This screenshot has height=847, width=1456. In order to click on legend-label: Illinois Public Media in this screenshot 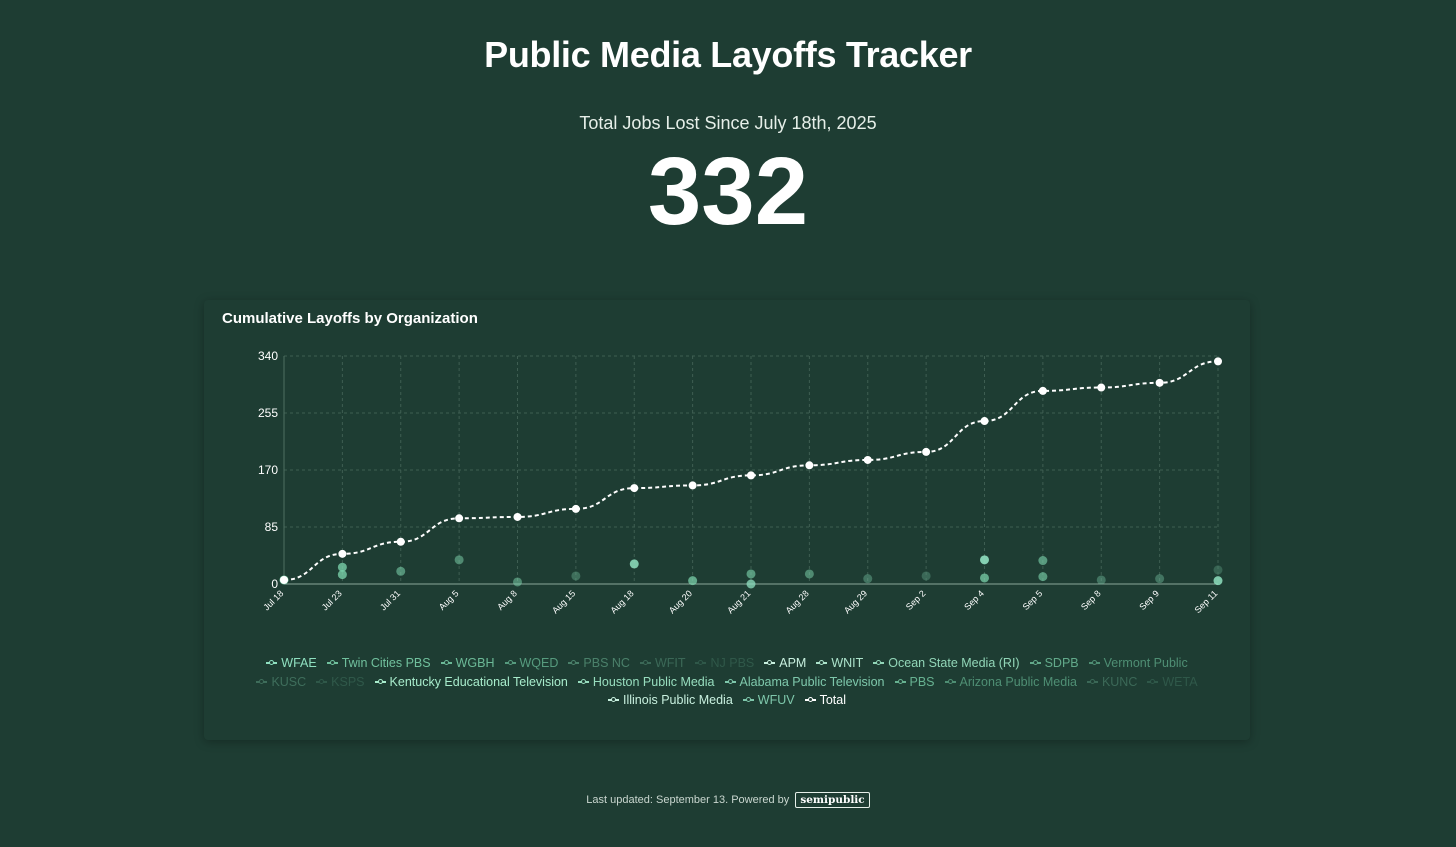, I will do `click(678, 700)`.